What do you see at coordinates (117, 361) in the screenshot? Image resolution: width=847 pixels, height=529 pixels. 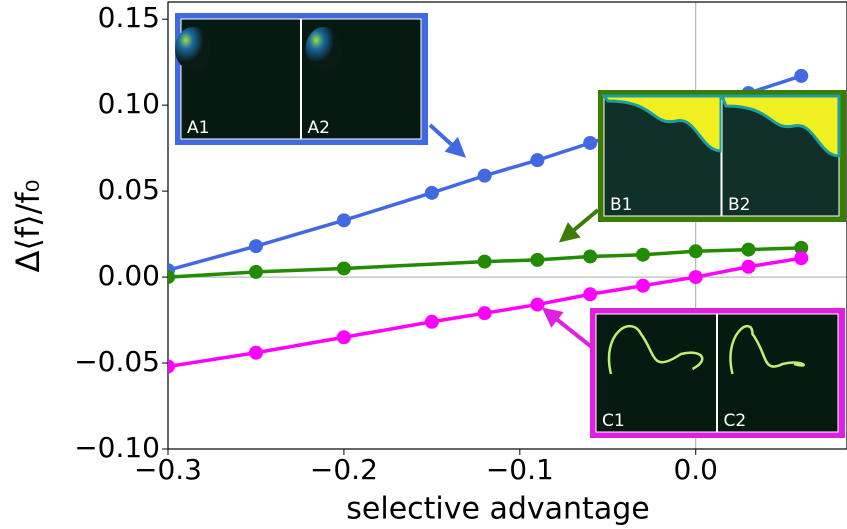 I see `y-tick-label: −0.05` at bounding box center [117, 361].